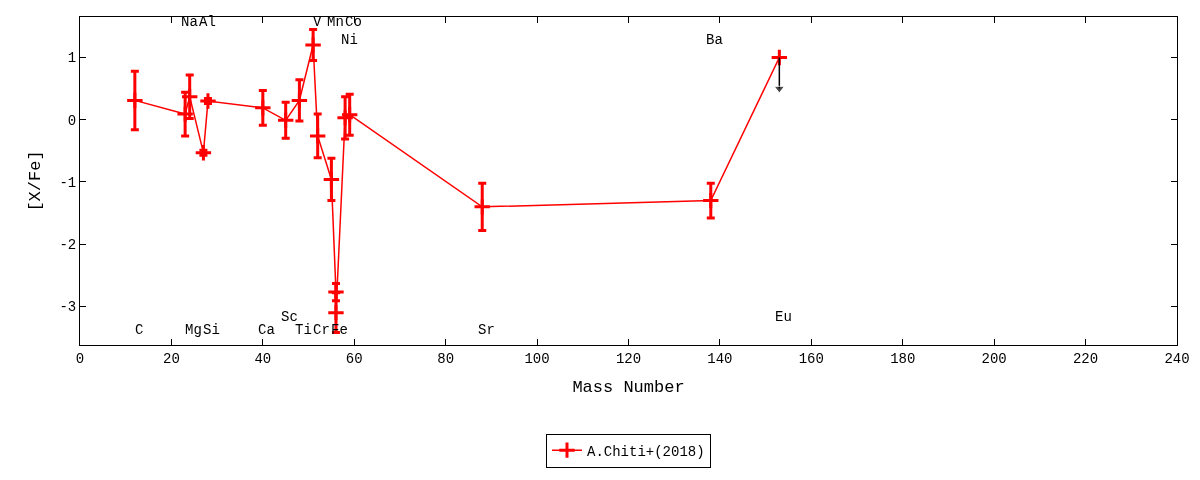 This screenshot has height=480, width=1200. What do you see at coordinates (646, 451) in the screenshot?
I see `legend-label: A.Chiti+(2018)` at bounding box center [646, 451].